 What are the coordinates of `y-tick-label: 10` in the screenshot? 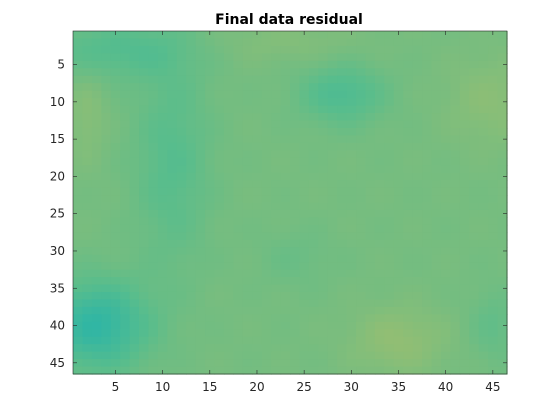 It's located at (57, 102).